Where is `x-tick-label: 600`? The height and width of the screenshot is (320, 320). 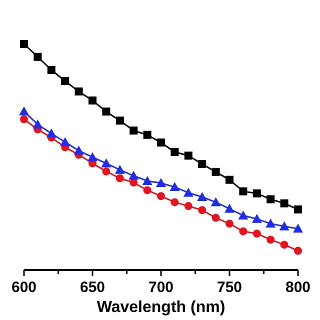
x-tick-label: 600 is located at coordinates (24, 287).